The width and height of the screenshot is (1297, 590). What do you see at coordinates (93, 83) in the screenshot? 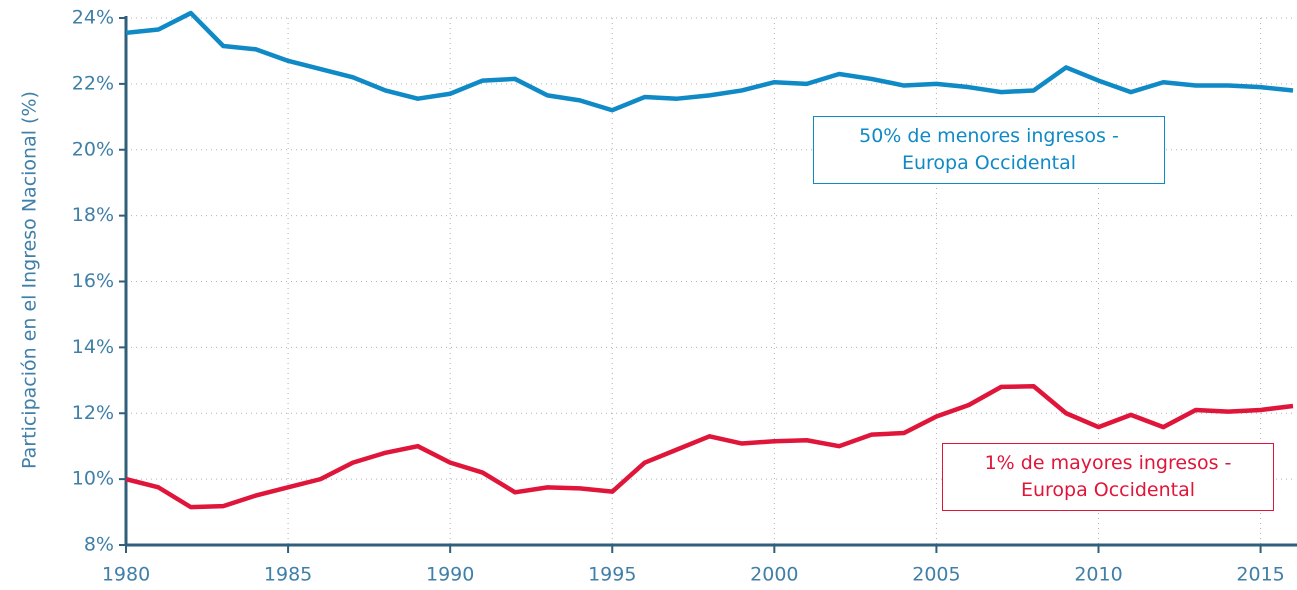
I see `y-tick-label: 22%` at bounding box center [93, 83].